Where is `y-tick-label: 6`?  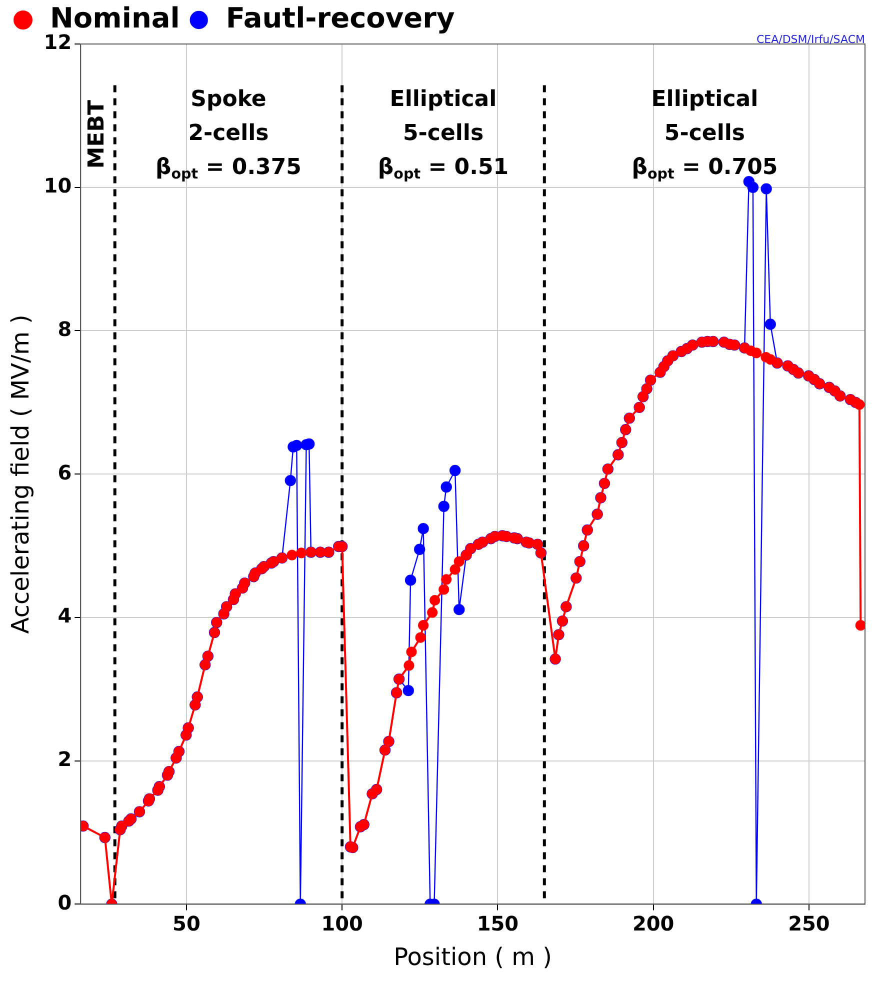 y-tick-label: 6 is located at coordinates (65, 472).